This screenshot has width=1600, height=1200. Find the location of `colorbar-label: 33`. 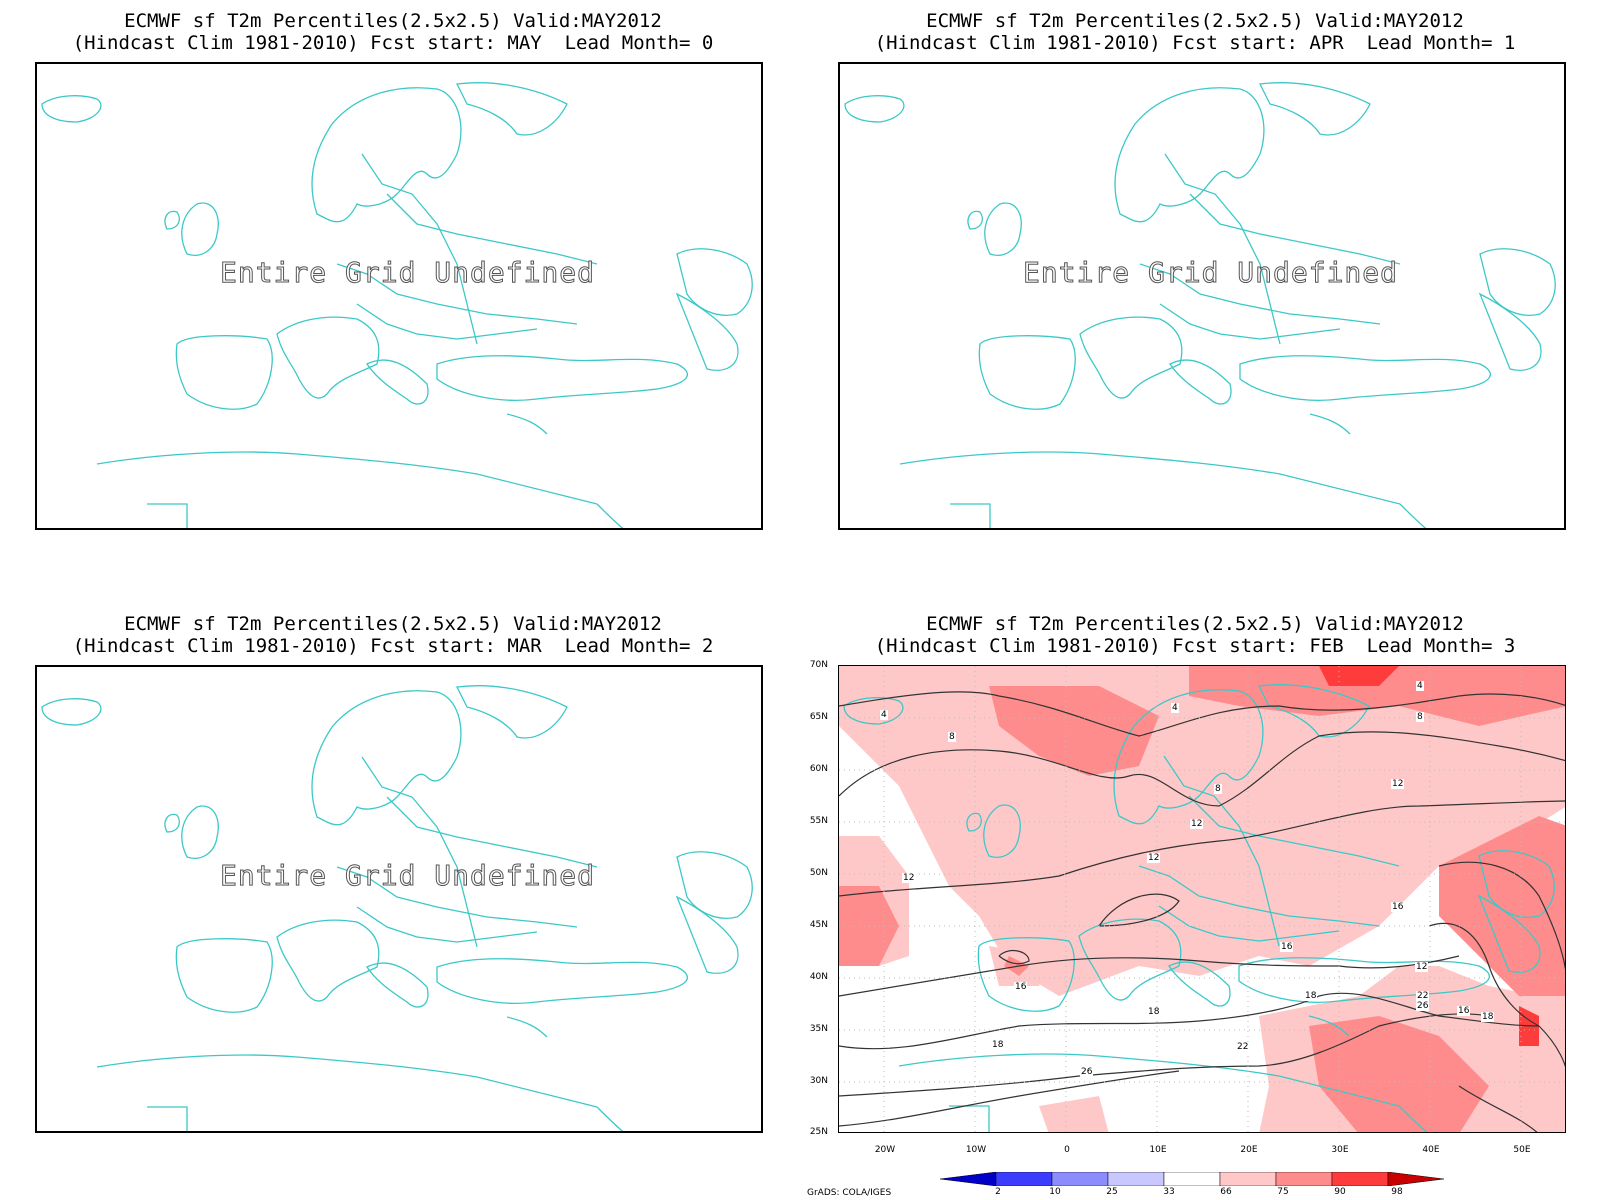

colorbar-label: 33 is located at coordinates (1169, 1192).